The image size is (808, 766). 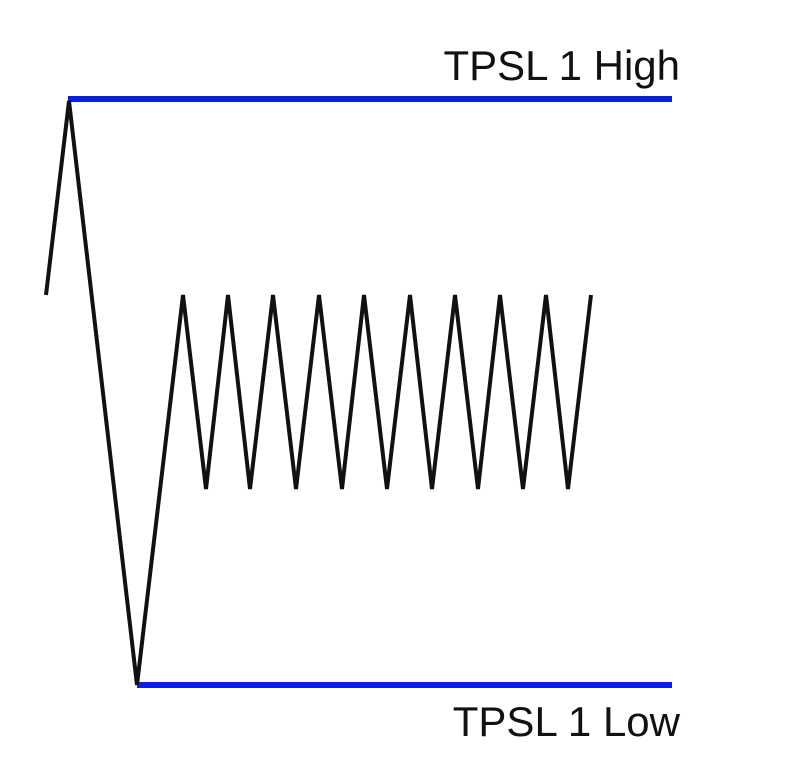 What do you see at coordinates (561, 65) in the screenshot?
I see `tpsl-high-label: TPSL 1 High` at bounding box center [561, 65].